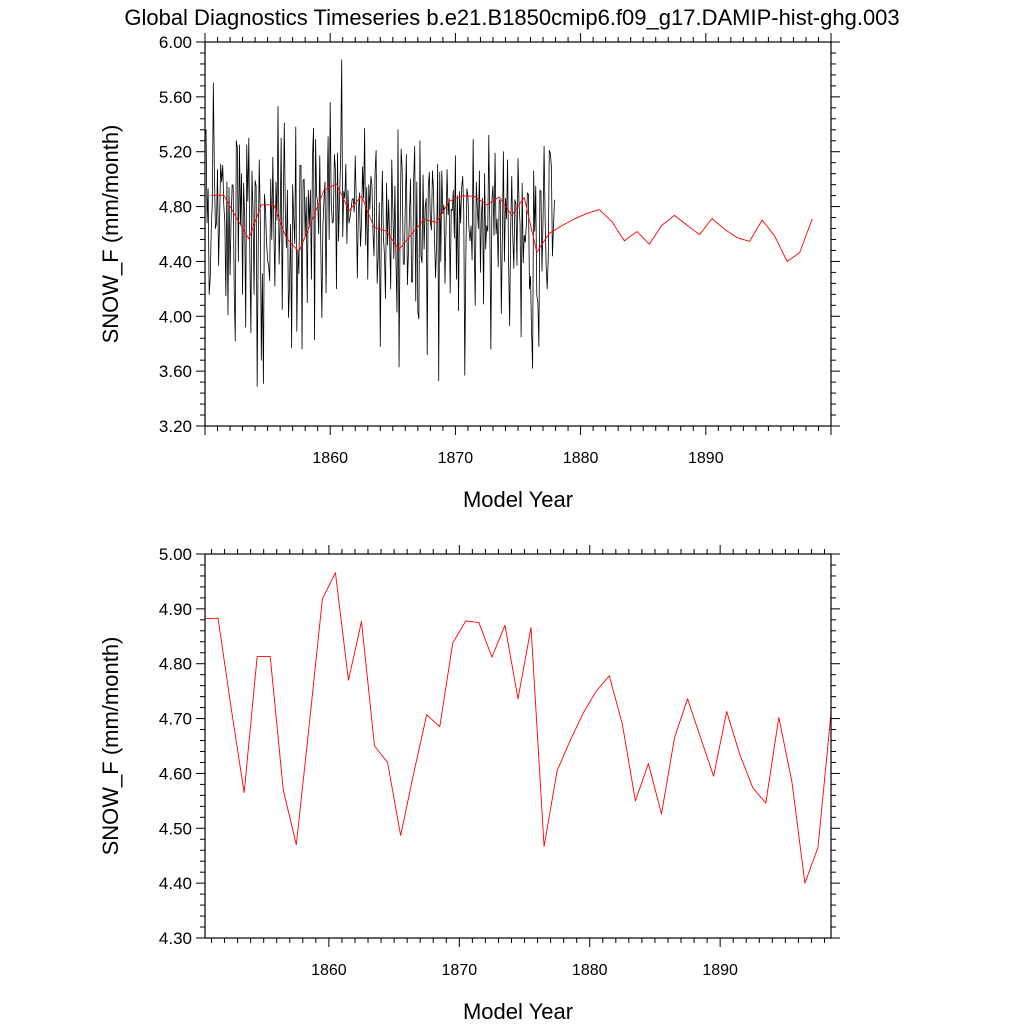  Describe the element at coordinates (512, 222) in the screenshot. I see `series-line-annual` at that location.